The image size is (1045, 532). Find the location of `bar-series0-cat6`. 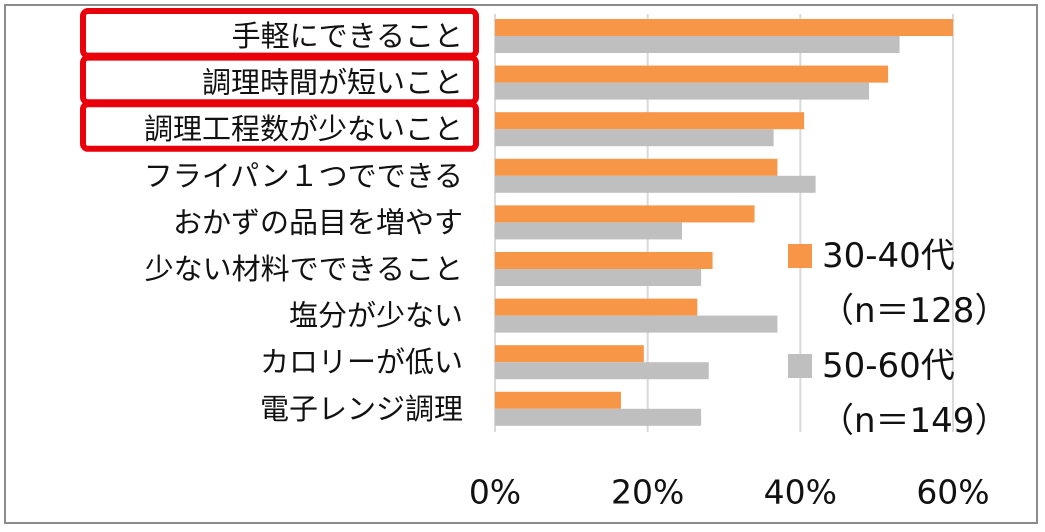

bar-series0-cat6 is located at coordinates (596, 307).